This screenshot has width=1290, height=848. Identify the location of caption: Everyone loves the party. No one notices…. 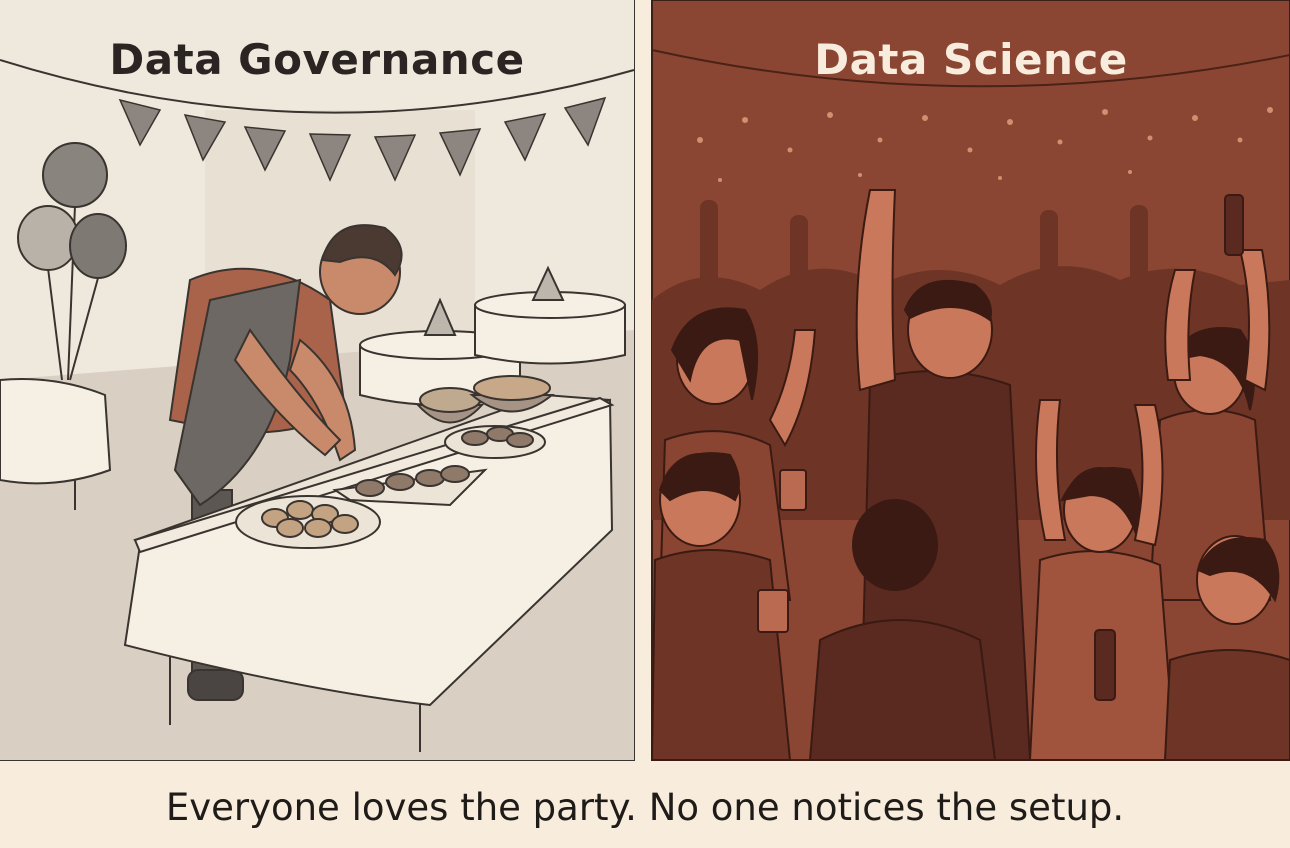
(645, 807).